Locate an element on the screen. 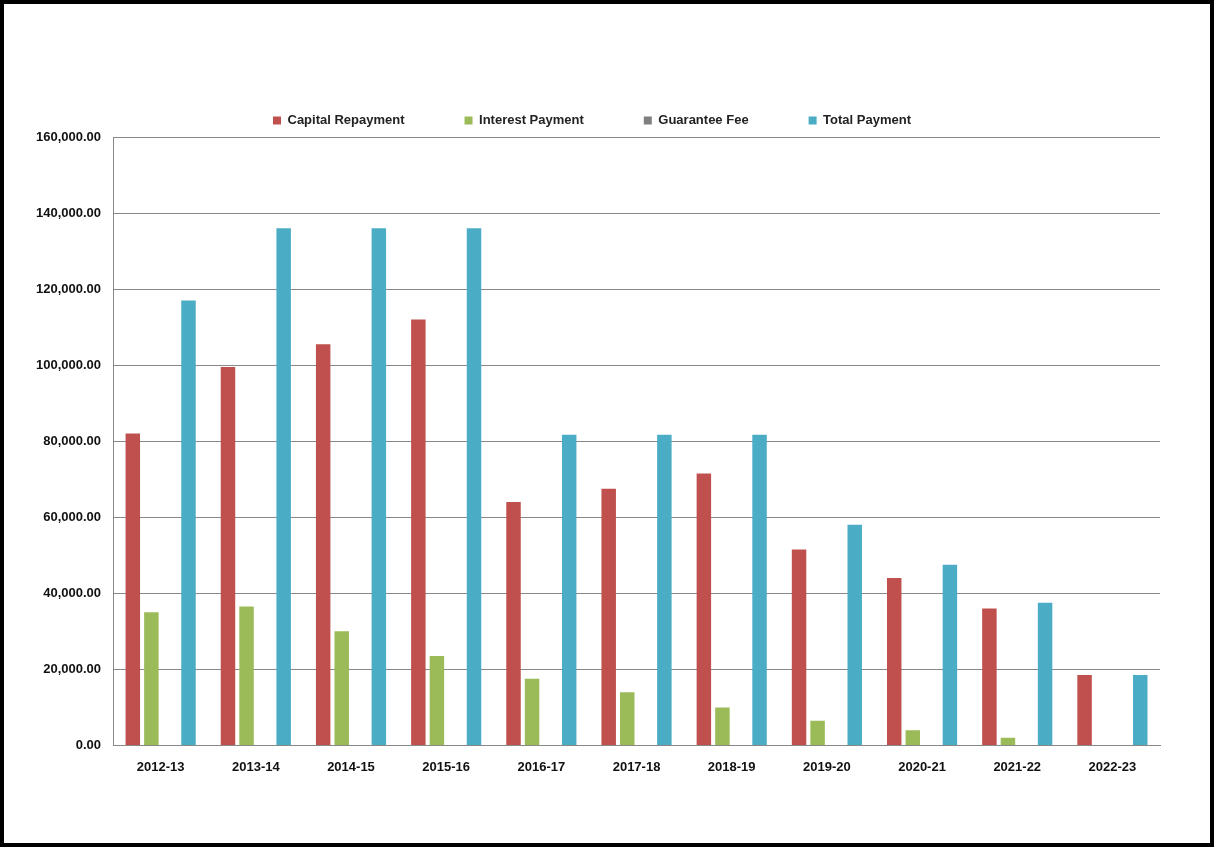 The width and height of the screenshot is (1214, 847). y-tick-label: 140,000.00 is located at coordinates (68, 212).